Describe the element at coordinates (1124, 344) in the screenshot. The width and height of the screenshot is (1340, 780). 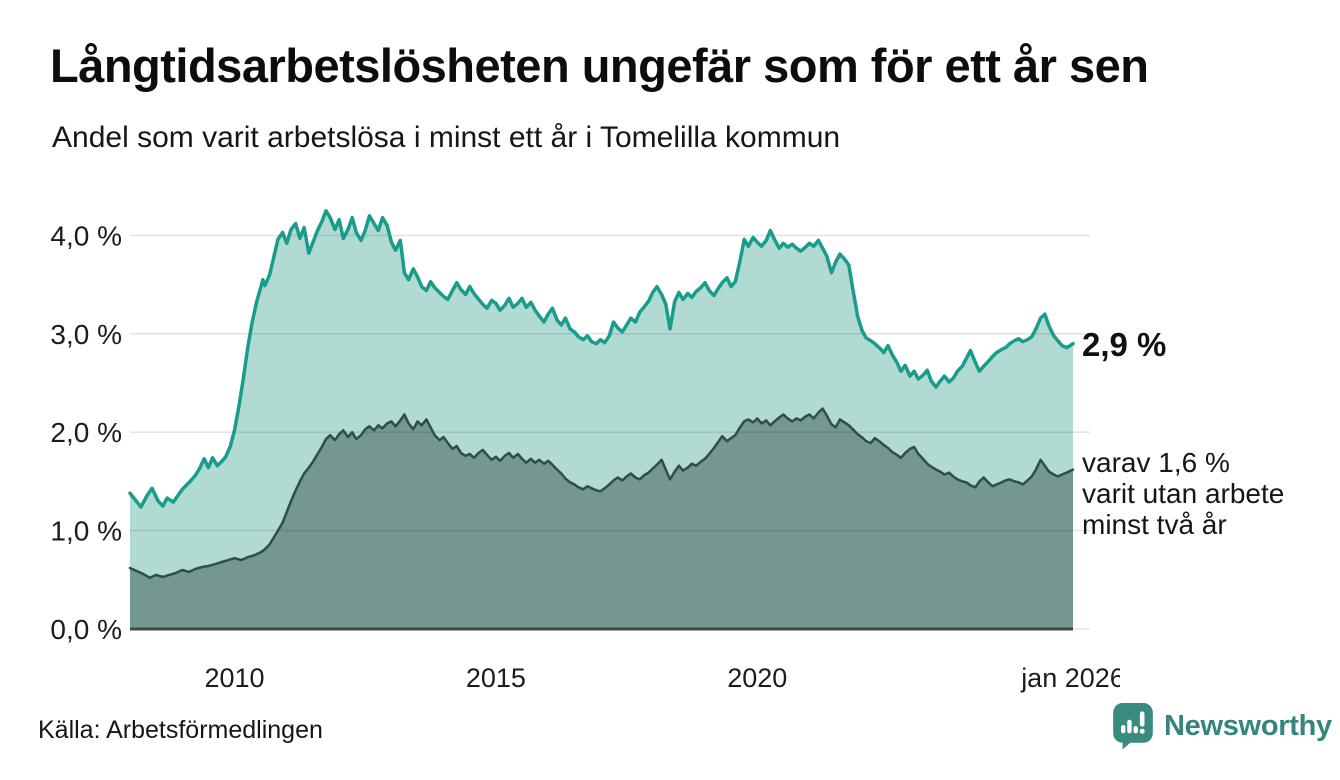
I see `series-end-value-label: 2,9 %` at that location.